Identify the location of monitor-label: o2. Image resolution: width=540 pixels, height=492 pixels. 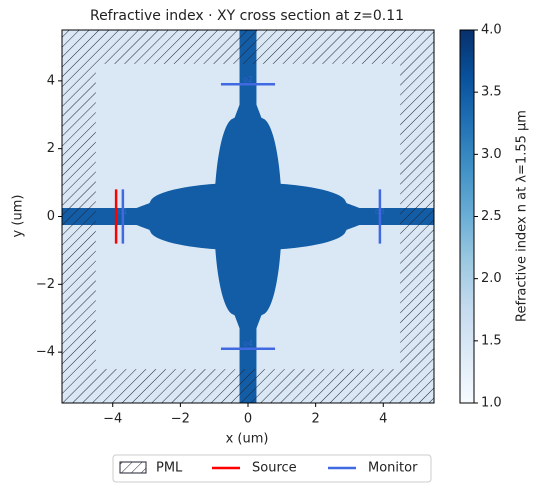
(248, 79).